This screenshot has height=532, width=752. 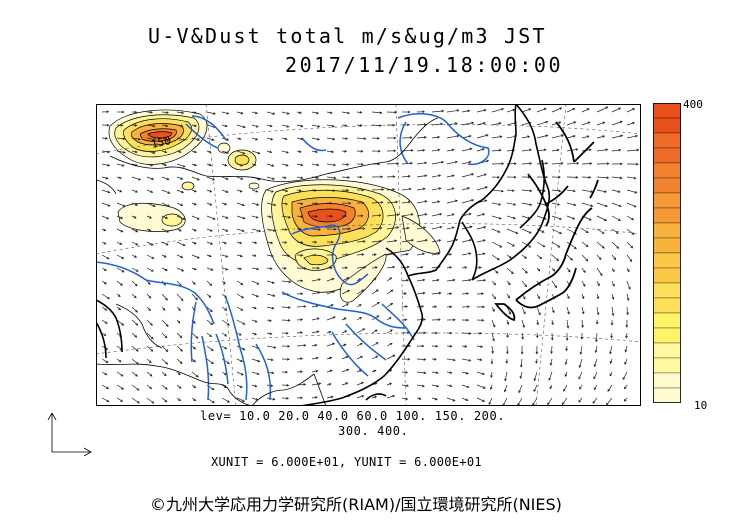 I want to click on contour-label-150: 150, so click(x=161, y=142).